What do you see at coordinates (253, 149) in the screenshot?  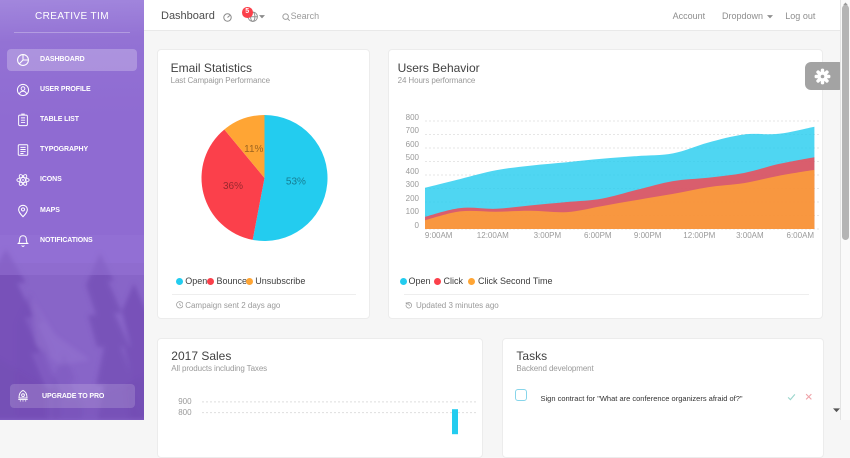 I see `svg-text: 11%` at bounding box center [253, 149].